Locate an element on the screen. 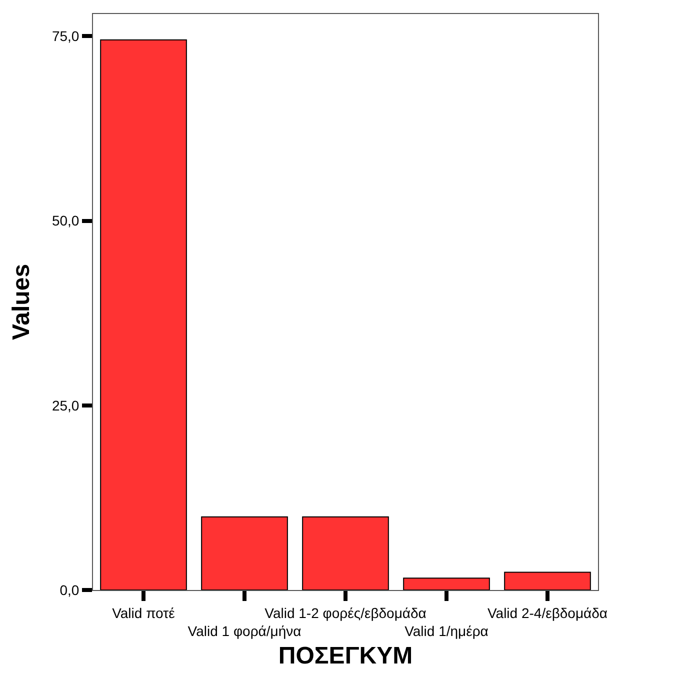 This screenshot has width=699, height=686. x-tick-label: Valid 1 φορά/μήνα is located at coordinates (245, 631).